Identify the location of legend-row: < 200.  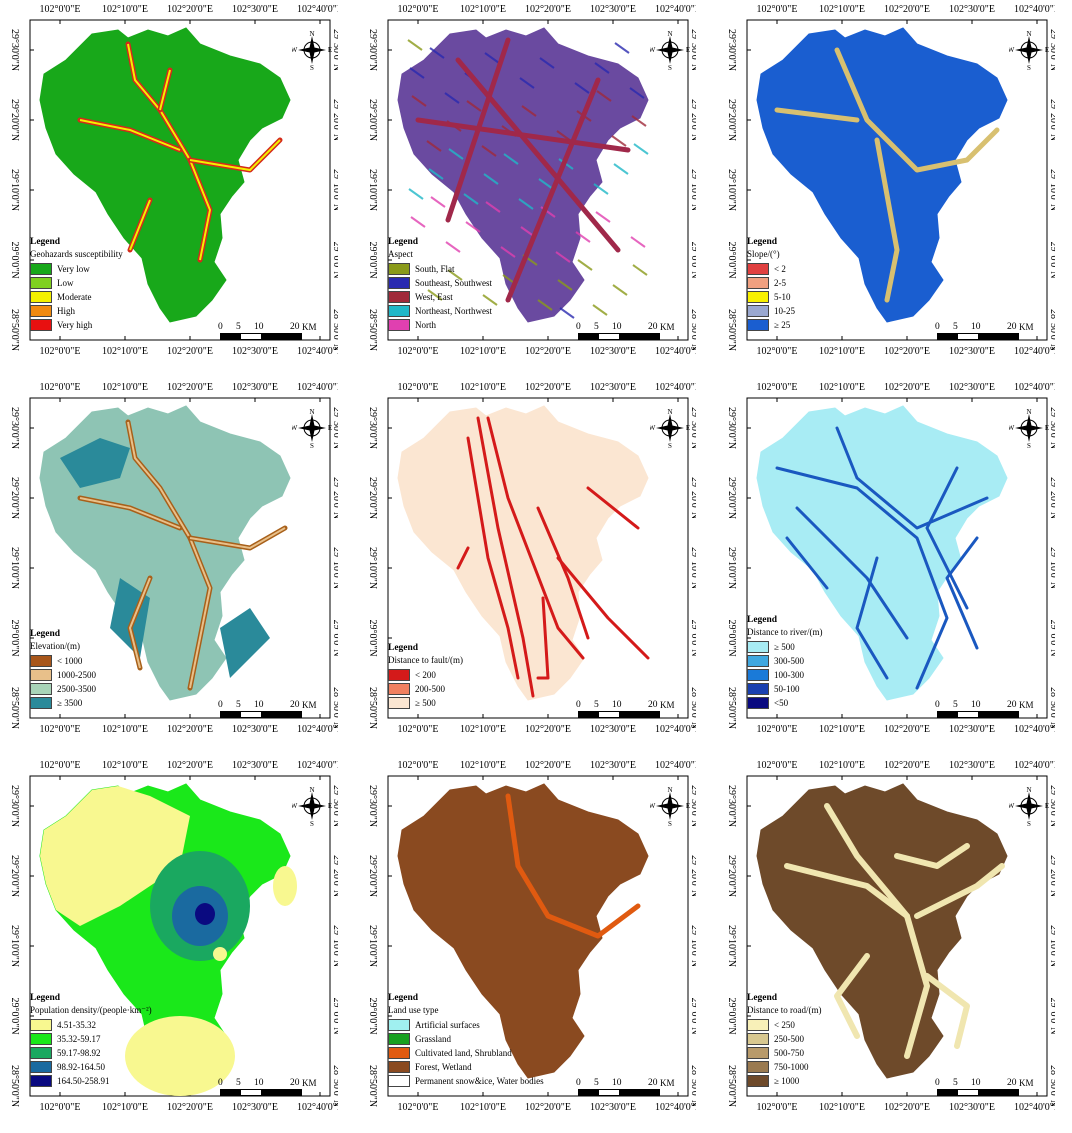
(425, 675).